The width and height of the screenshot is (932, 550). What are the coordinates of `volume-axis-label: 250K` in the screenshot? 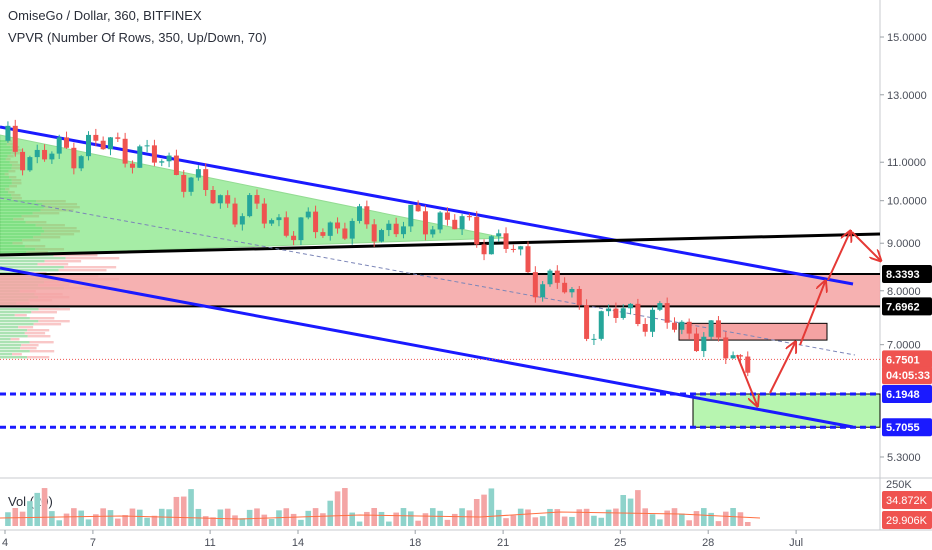 It's located at (899, 485).